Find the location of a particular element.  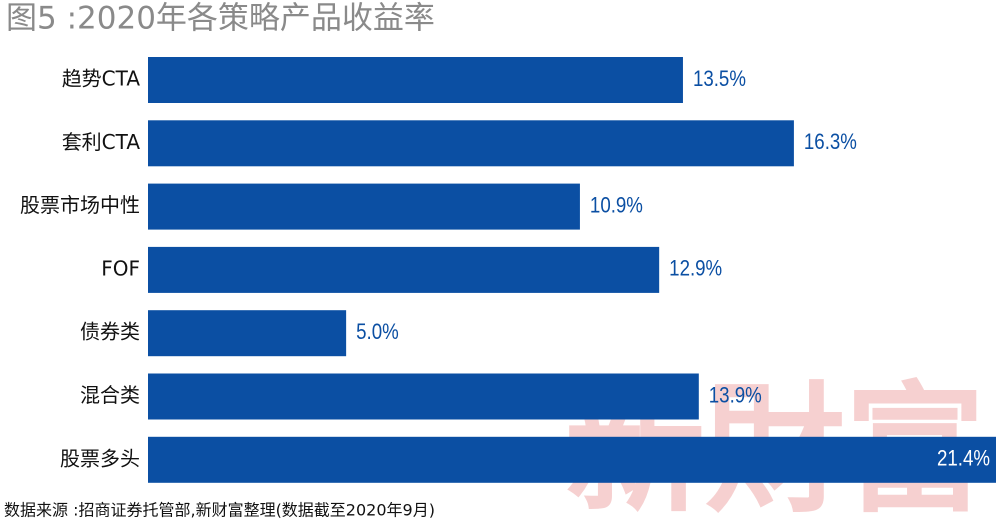

y-tick-label: 混合类 is located at coordinates (110, 395).